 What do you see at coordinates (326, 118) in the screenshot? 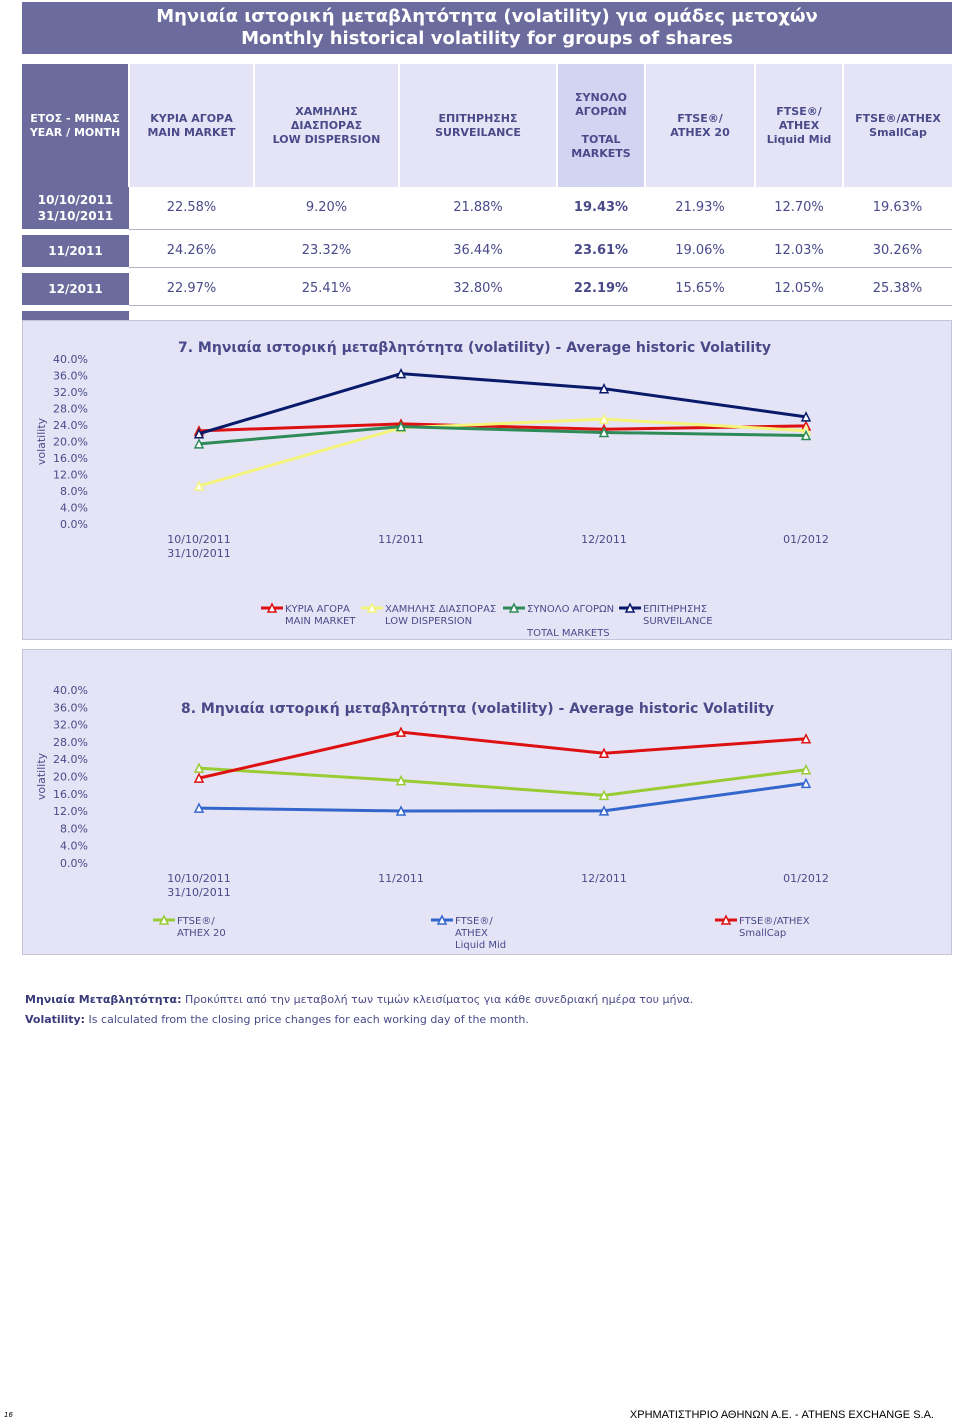
I see `header-line: ΧΑΜΗΛΗΣ ΔΙΑΣΠΟΡΑΣ` at bounding box center [326, 118].